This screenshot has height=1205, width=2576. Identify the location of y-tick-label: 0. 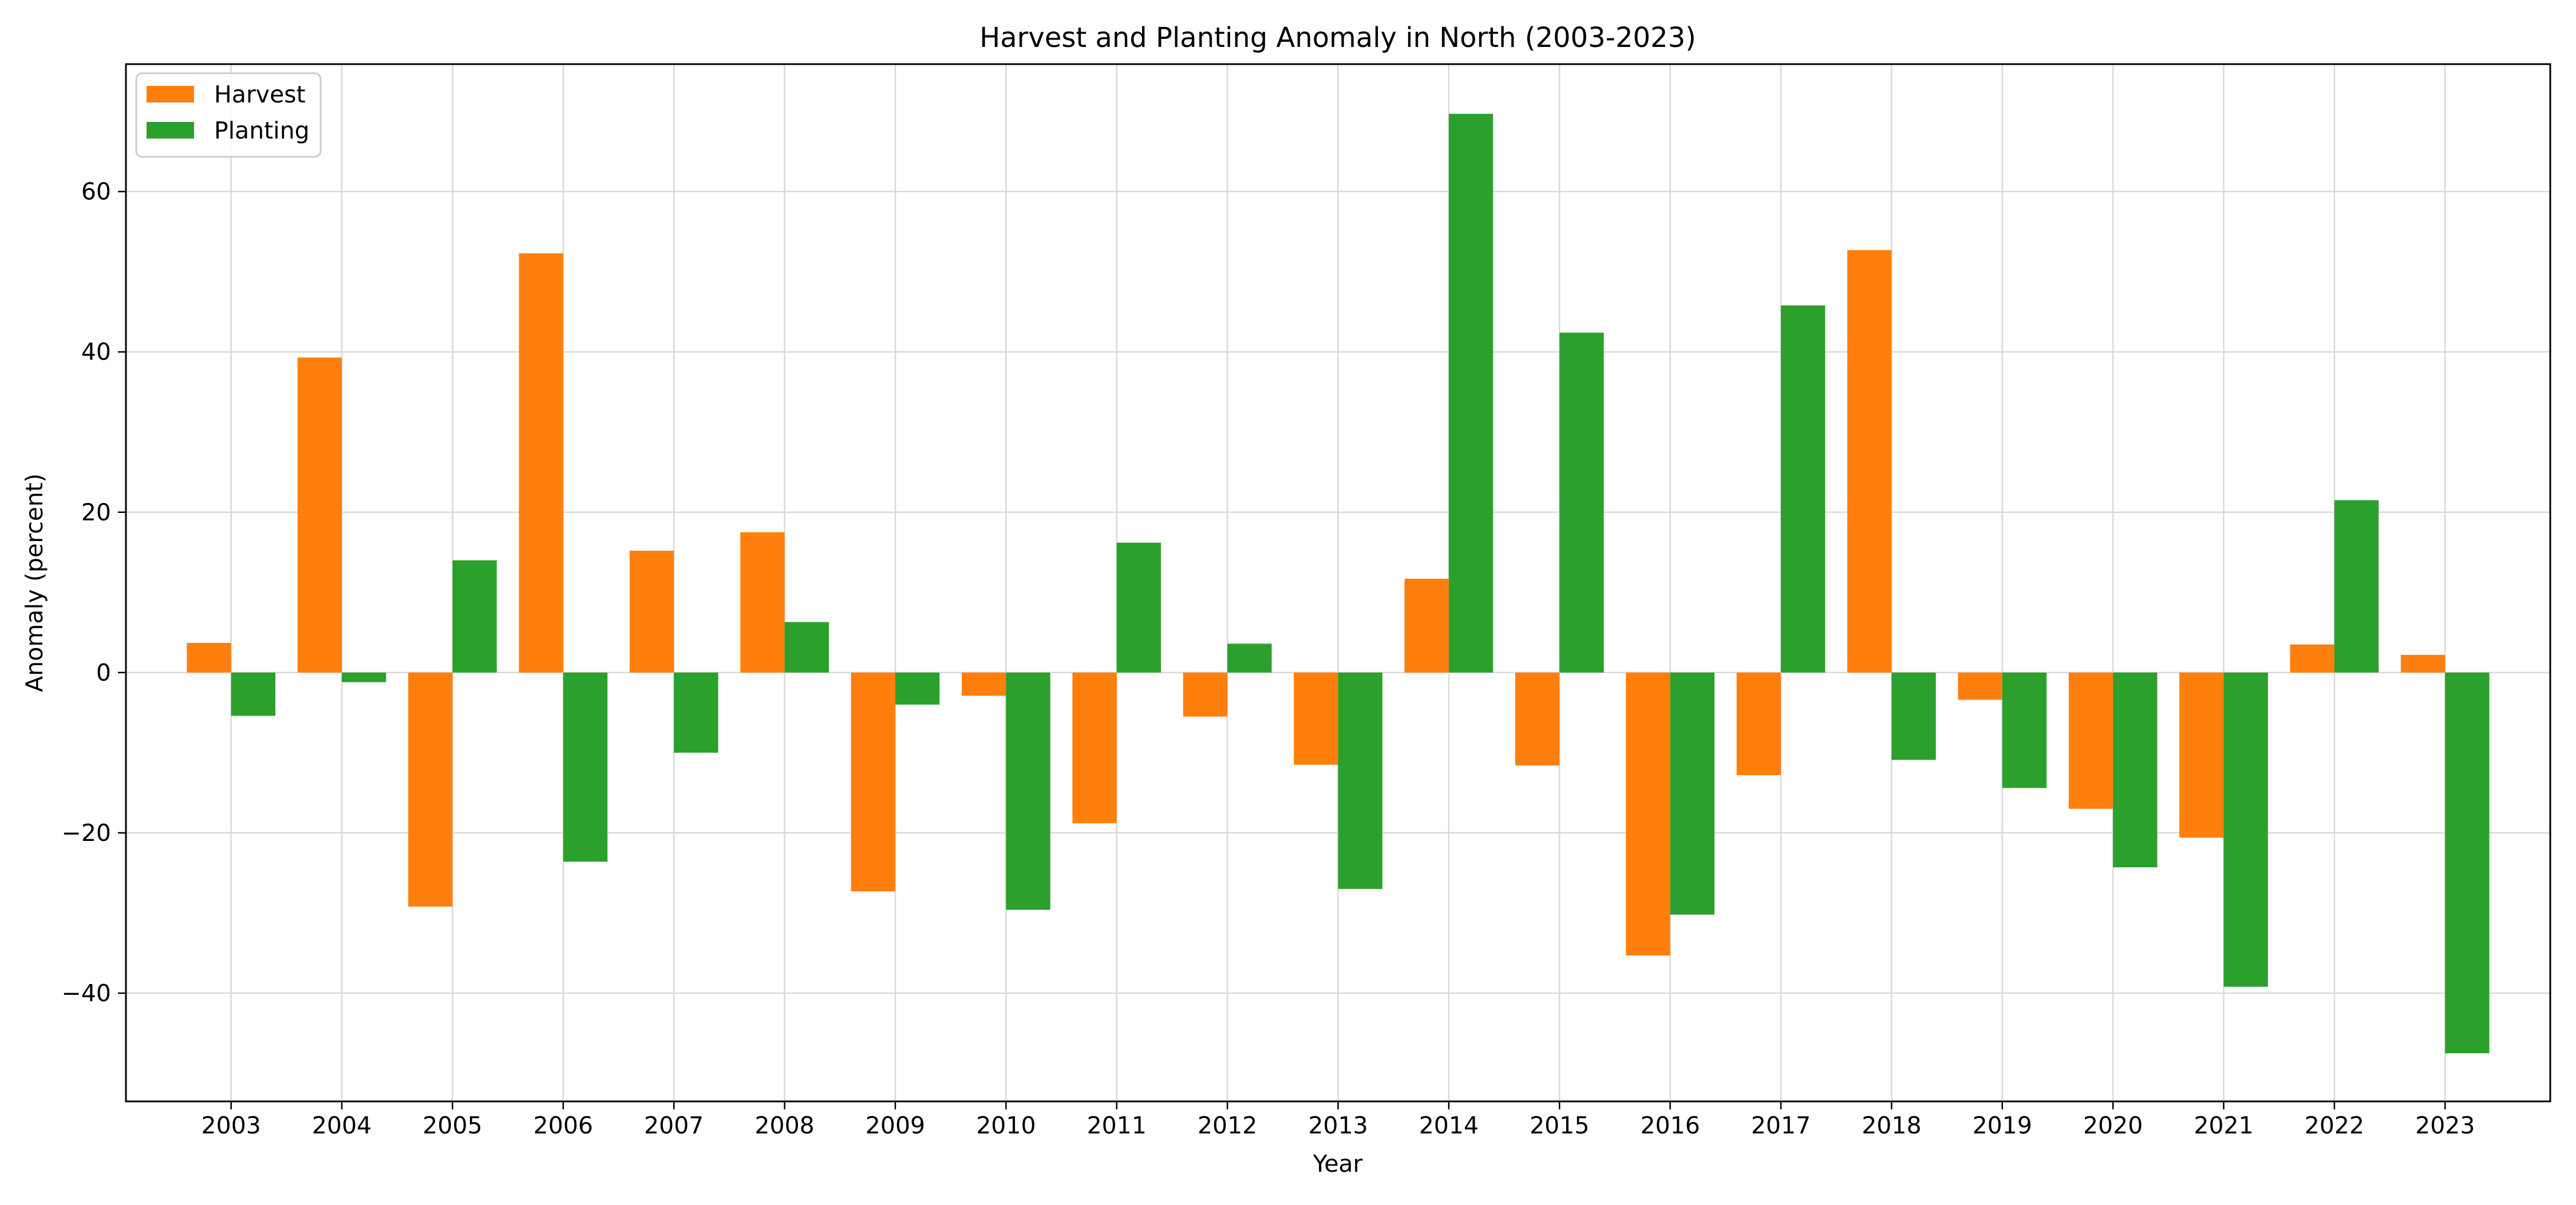
(103, 672).